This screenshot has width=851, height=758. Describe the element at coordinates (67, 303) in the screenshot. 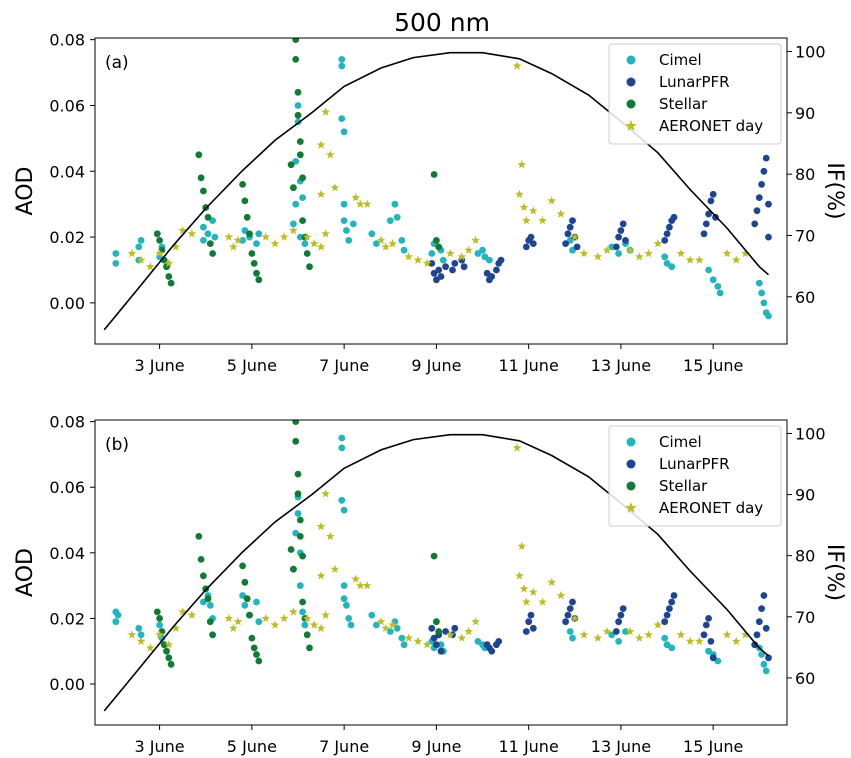

I see `y-tick-label: 0.00` at that location.